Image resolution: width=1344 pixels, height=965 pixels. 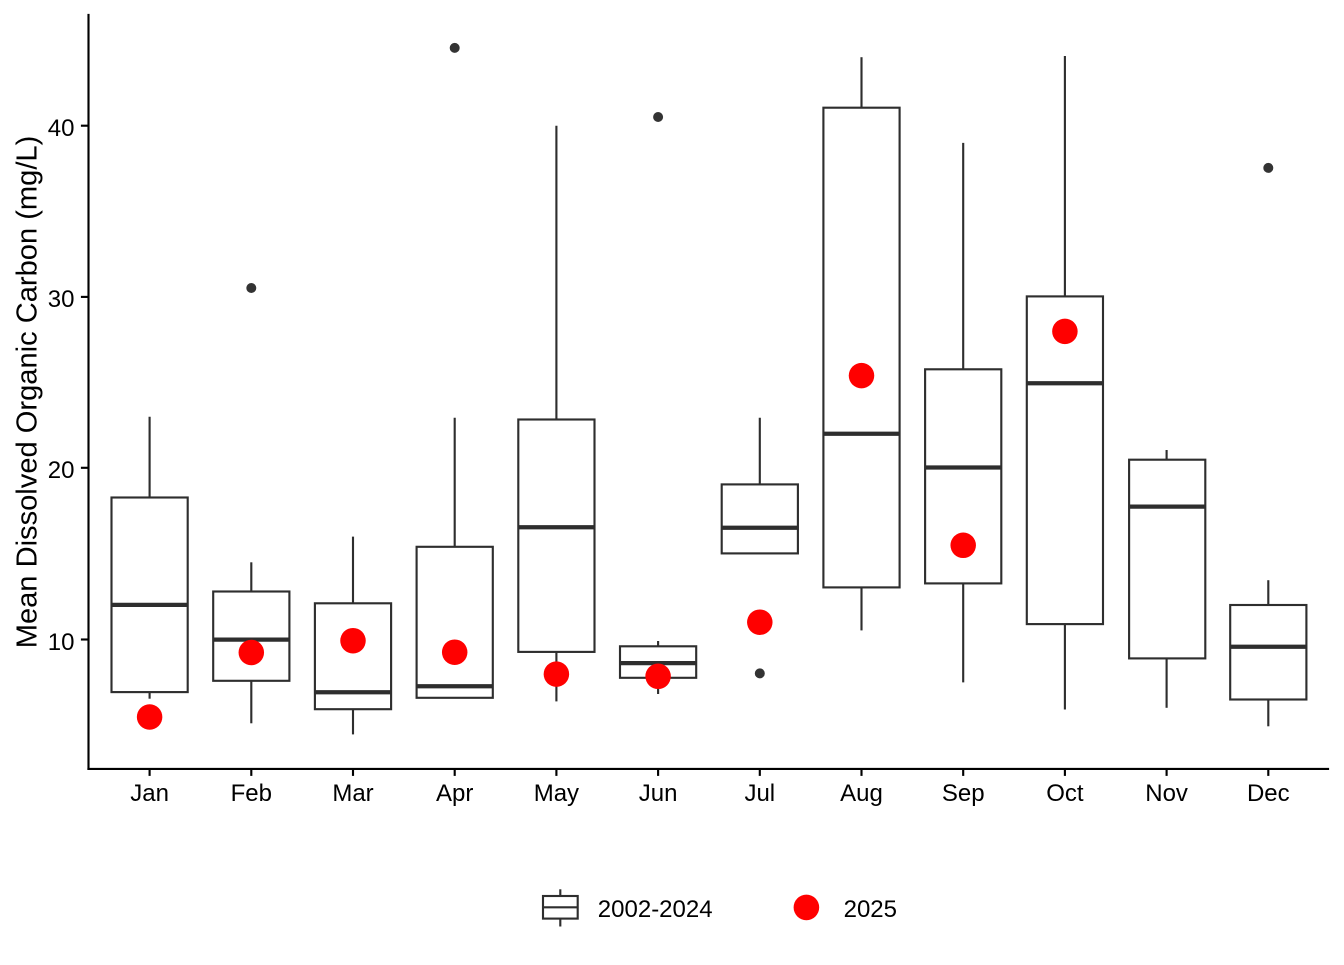 I want to click on svg-text:Mean Dissolved Organic Carbon: Mean Dissolved Organic Carbon (mg/L), so click(x=28, y=392).